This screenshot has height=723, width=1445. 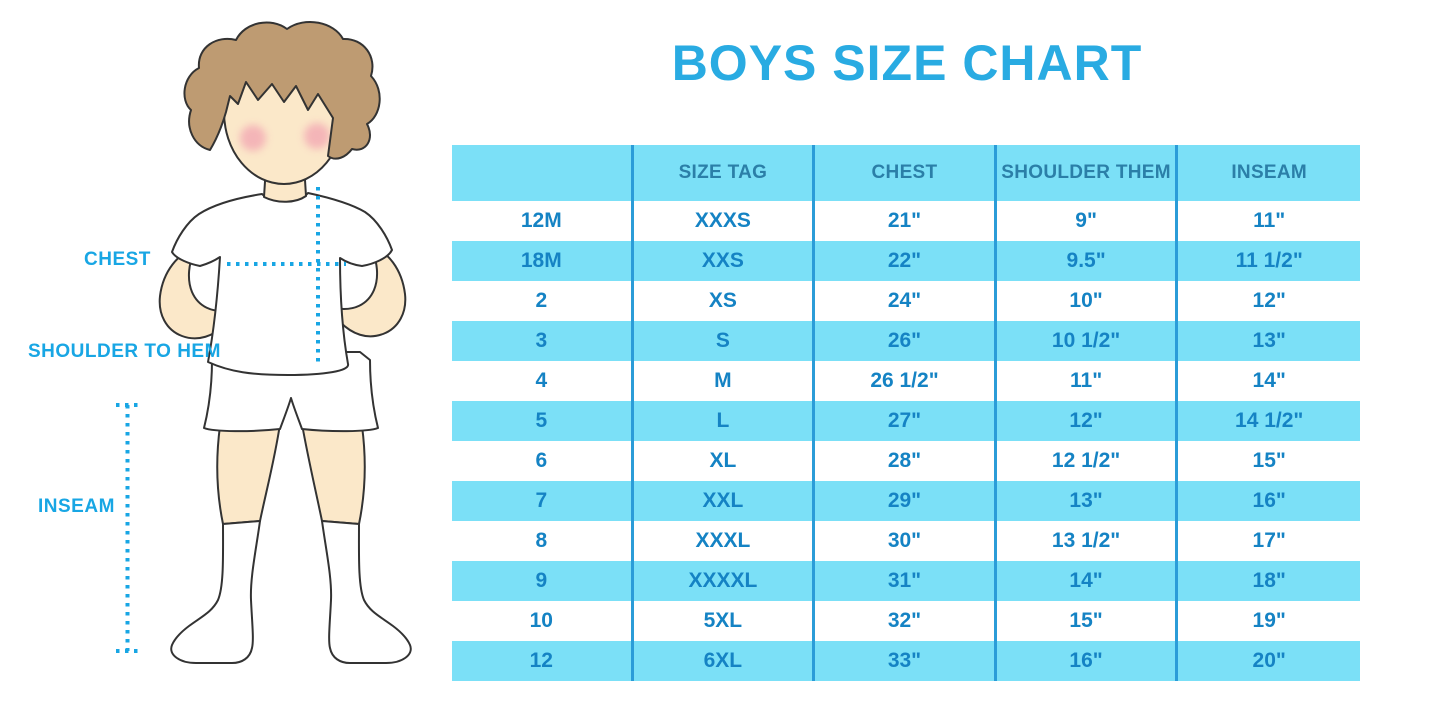 I want to click on table-cell: 22", so click(x=906, y=261).